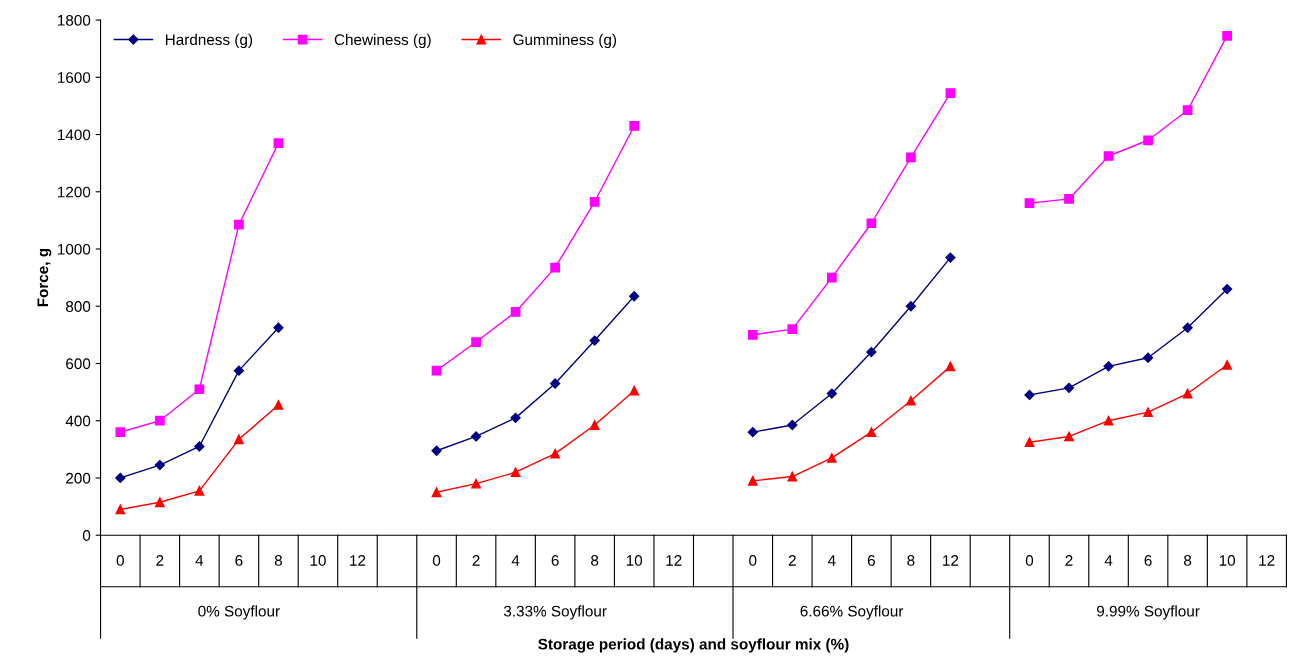 The image size is (1289, 669). I want to click on y-tick-label: 400, so click(78, 421).